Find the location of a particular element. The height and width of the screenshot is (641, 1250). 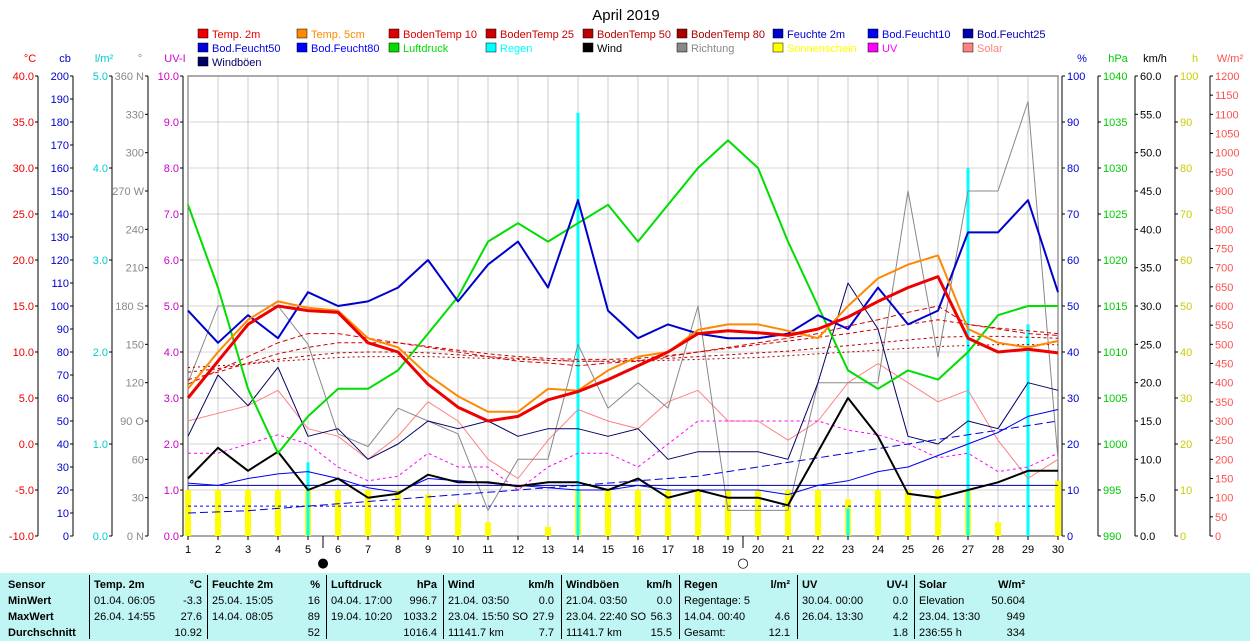

axis--tick-label: 90 is located at coordinates (1073, 123).